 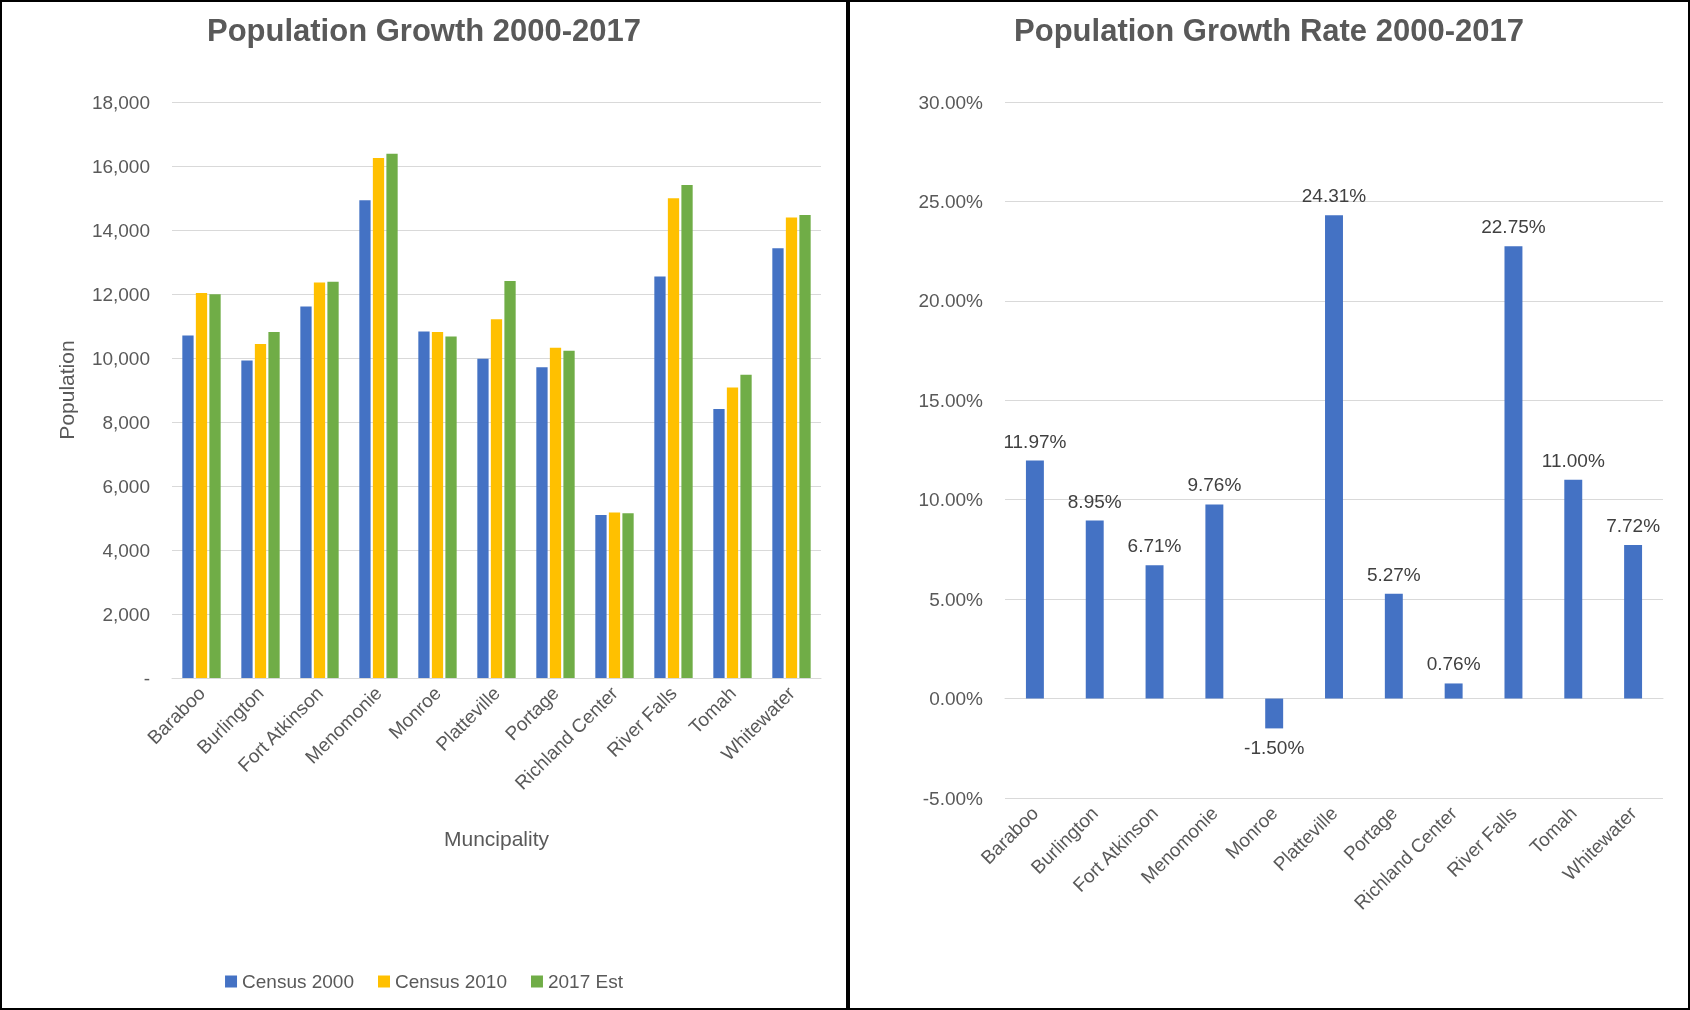 I want to click on data-label: 8.95%, so click(x=1094, y=501).